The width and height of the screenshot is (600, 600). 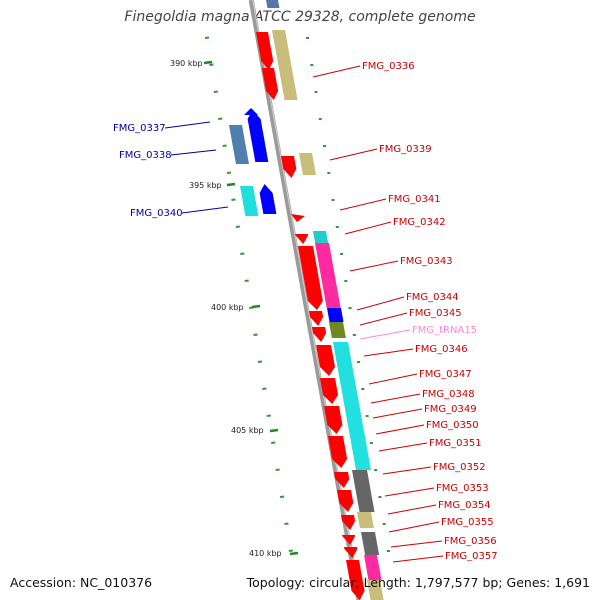 What do you see at coordinates (462, 488) in the screenshot?
I see `gene-label: FMG_0353` at bounding box center [462, 488].